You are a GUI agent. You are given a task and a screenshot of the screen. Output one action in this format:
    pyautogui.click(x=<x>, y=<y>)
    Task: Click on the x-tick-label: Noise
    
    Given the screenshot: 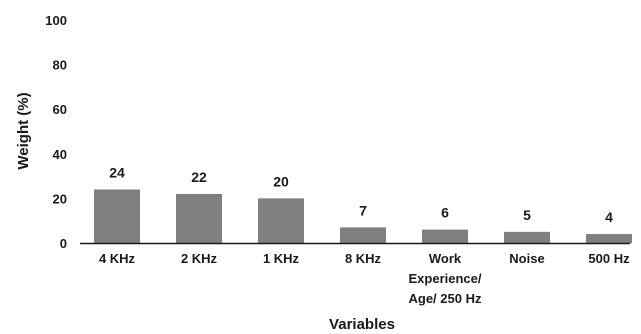 What is the action you would take?
    pyautogui.click(x=526, y=258)
    